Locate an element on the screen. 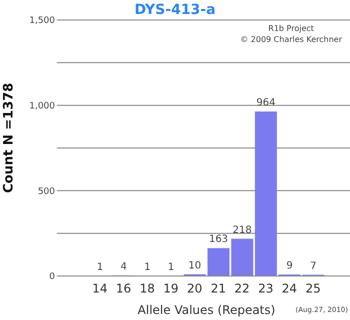 Image resolution: width=350 pixels, height=320 pixels. data-label: 9 is located at coordinates (289, 266).